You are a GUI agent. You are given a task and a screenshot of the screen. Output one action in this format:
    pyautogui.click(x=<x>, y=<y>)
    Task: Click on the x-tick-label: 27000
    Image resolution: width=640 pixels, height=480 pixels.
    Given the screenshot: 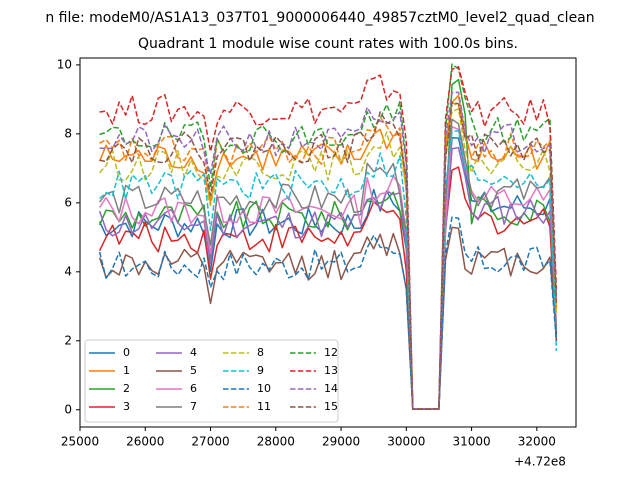 What is the action you would take?
    pyautogui.click(x=210, y=442)
    